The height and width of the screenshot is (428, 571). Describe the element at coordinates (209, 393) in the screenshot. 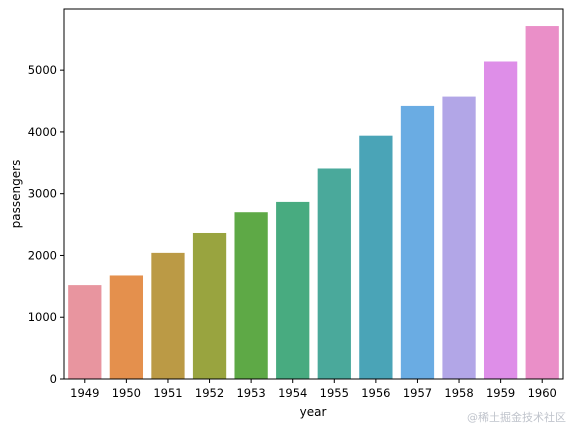

I see `x-tick-label-1952: 1952` at that location.